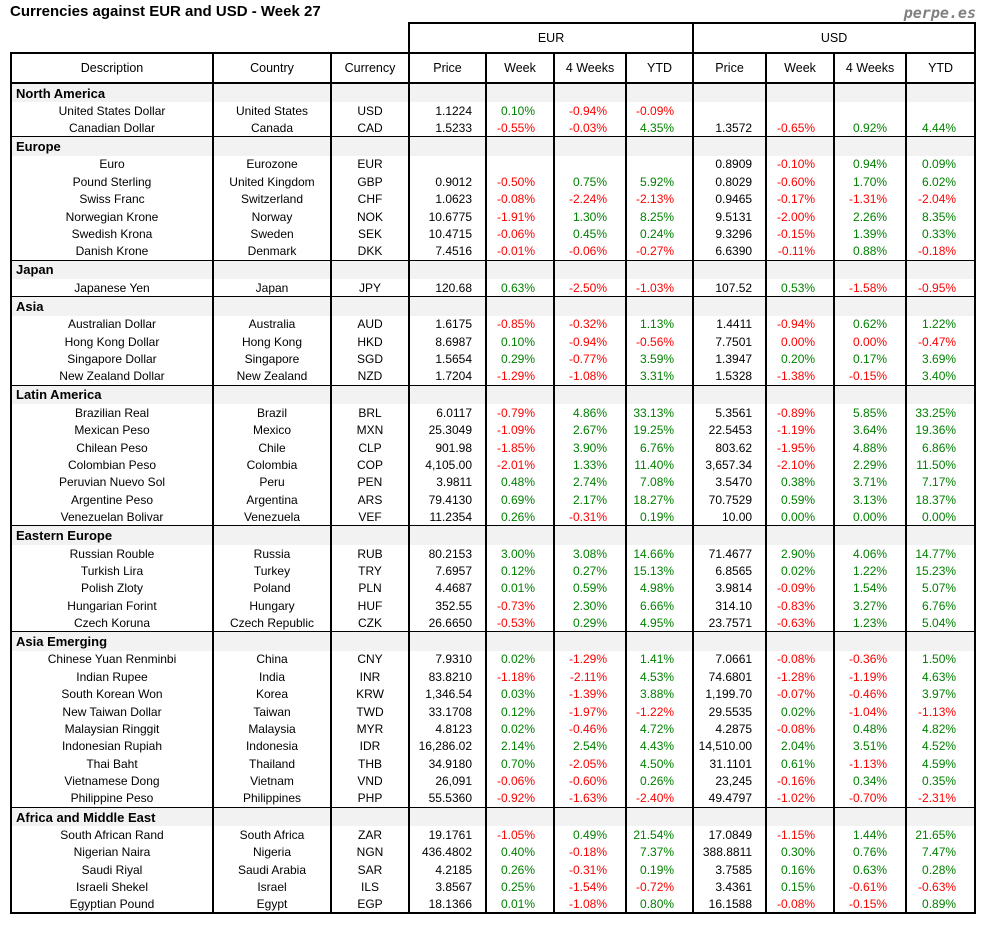 The height and width of the screenshot is (940, 984). What do you see at coordinates (870, 746) in the screenshot?
I see `cell-usd-4weeks: 3.51%` at bounding box center [870, 746].